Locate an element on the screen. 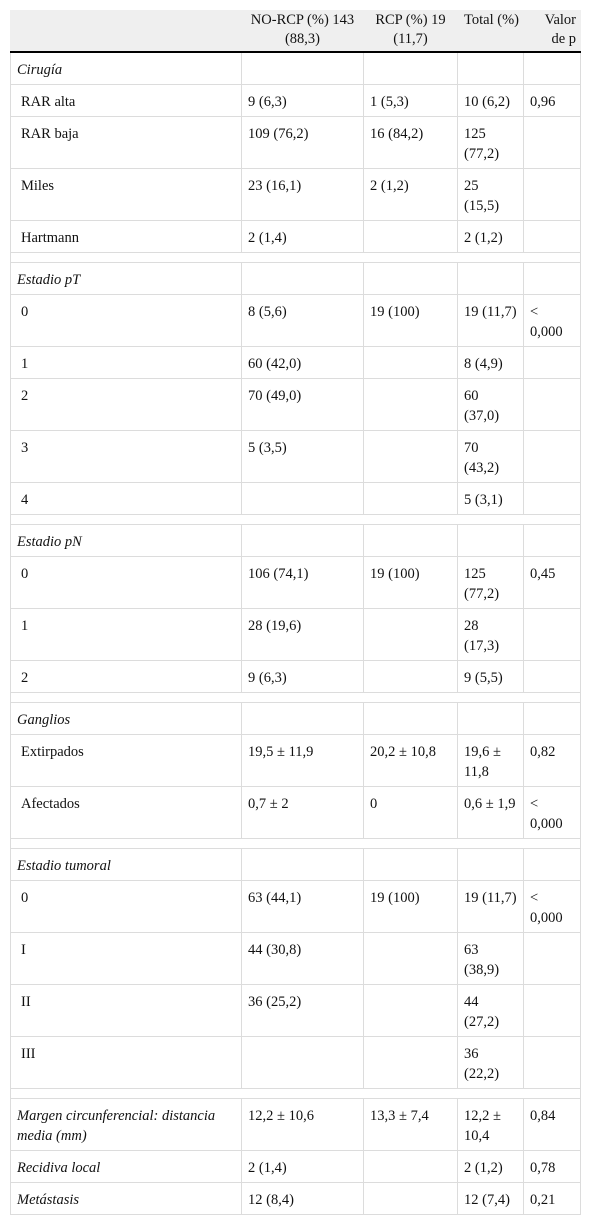 This screenshot has width=590, height=1215. data-cell: 70 (49,0) is located at coordinates (302, 404).